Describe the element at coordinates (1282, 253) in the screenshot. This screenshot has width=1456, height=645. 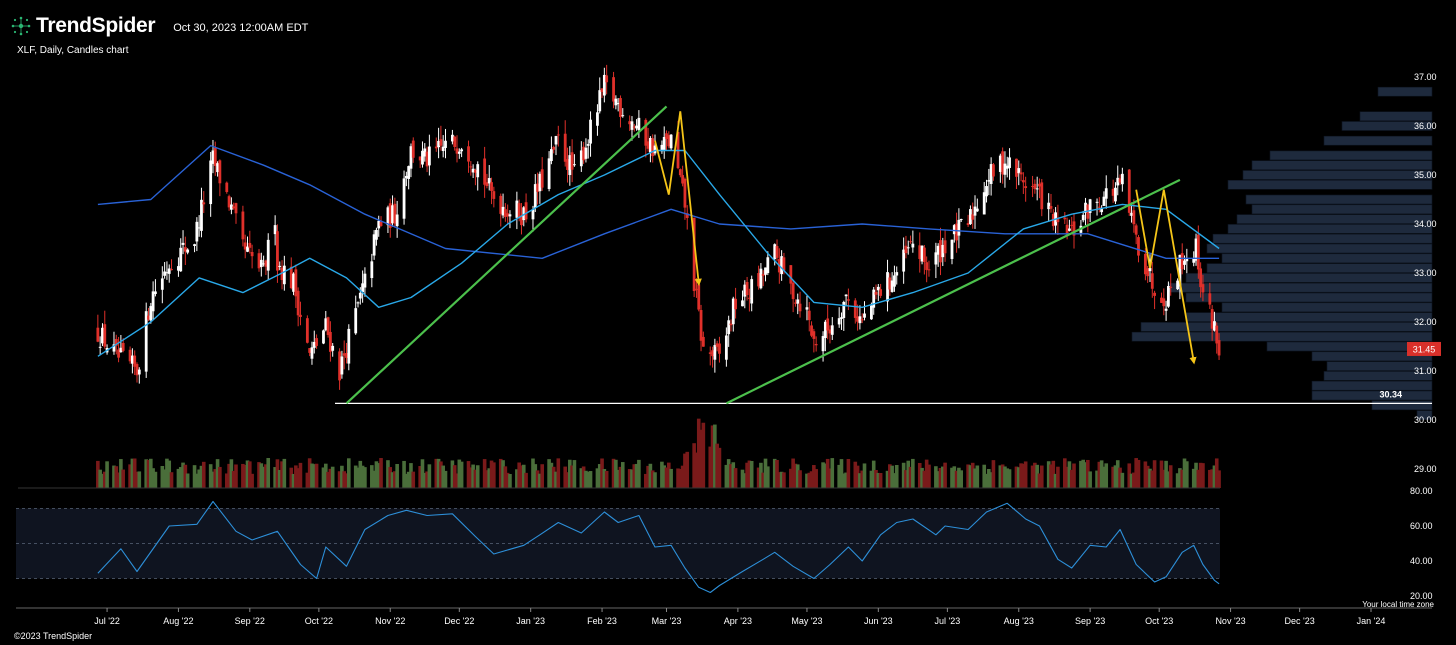
I see `volume-profile` at that location.